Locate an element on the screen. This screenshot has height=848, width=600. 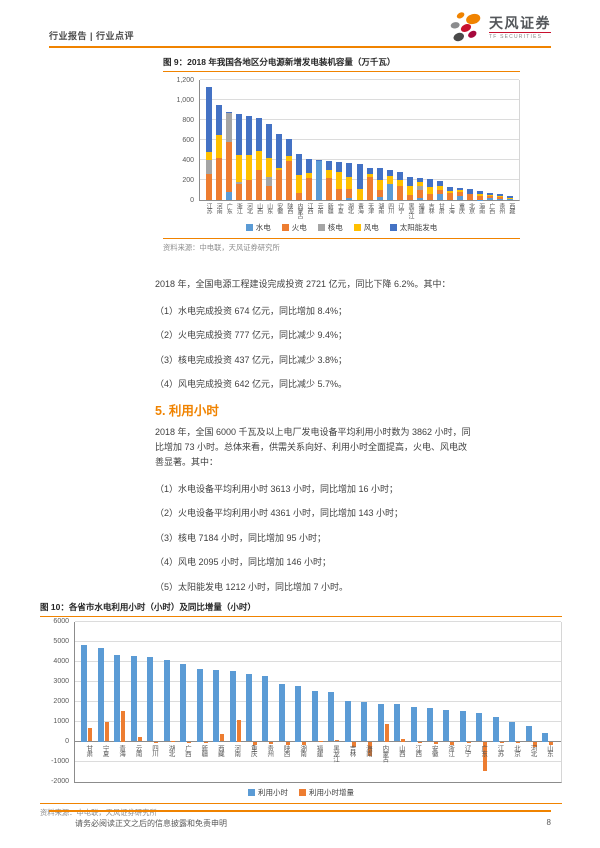
x-axis-tick-label: 浙江 is located at coordinates (238, 208).